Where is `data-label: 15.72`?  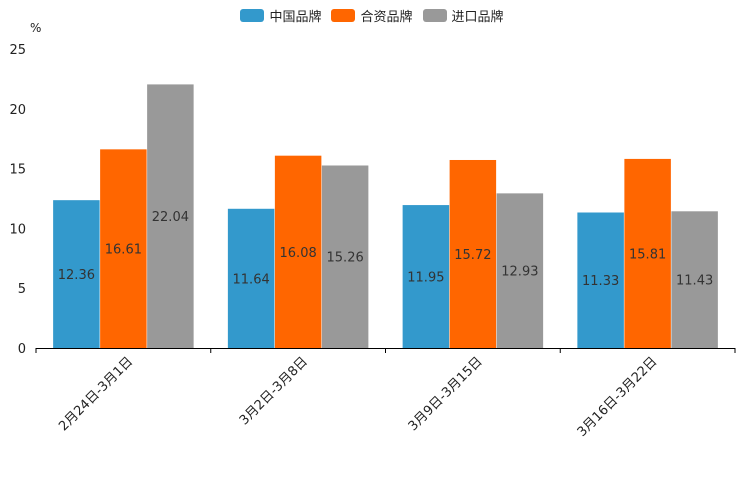 data-label: 15.72 is located at coordinates (472, 255).